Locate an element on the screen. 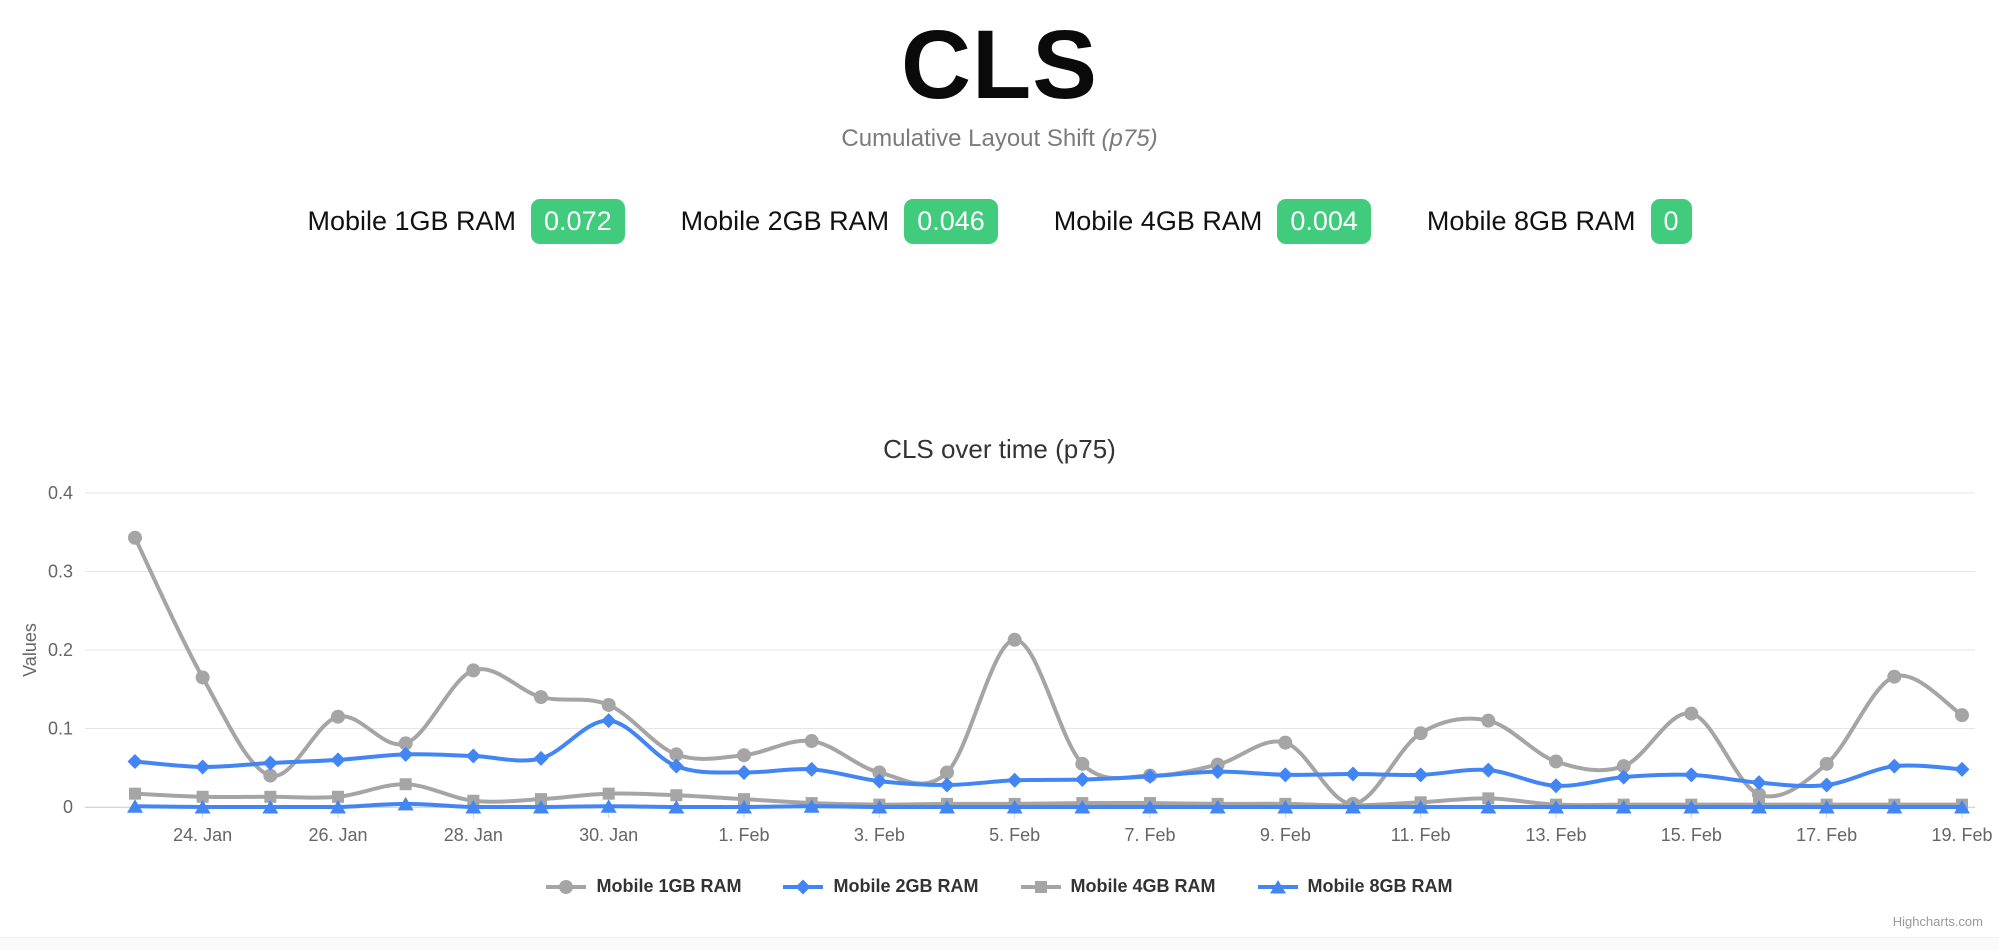  legend-item-mobile-8gb-ram: Mobile 8GB RAM is located at coordinates (1355, 886).